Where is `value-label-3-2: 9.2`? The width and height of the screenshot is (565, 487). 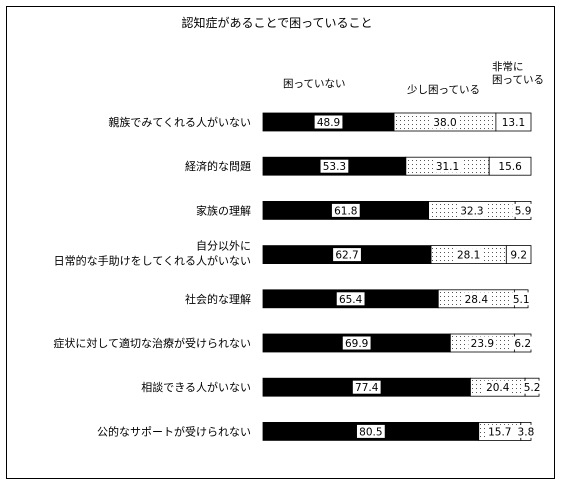
value-label-3-2: 9.2 is located at coordinates (518, 256).